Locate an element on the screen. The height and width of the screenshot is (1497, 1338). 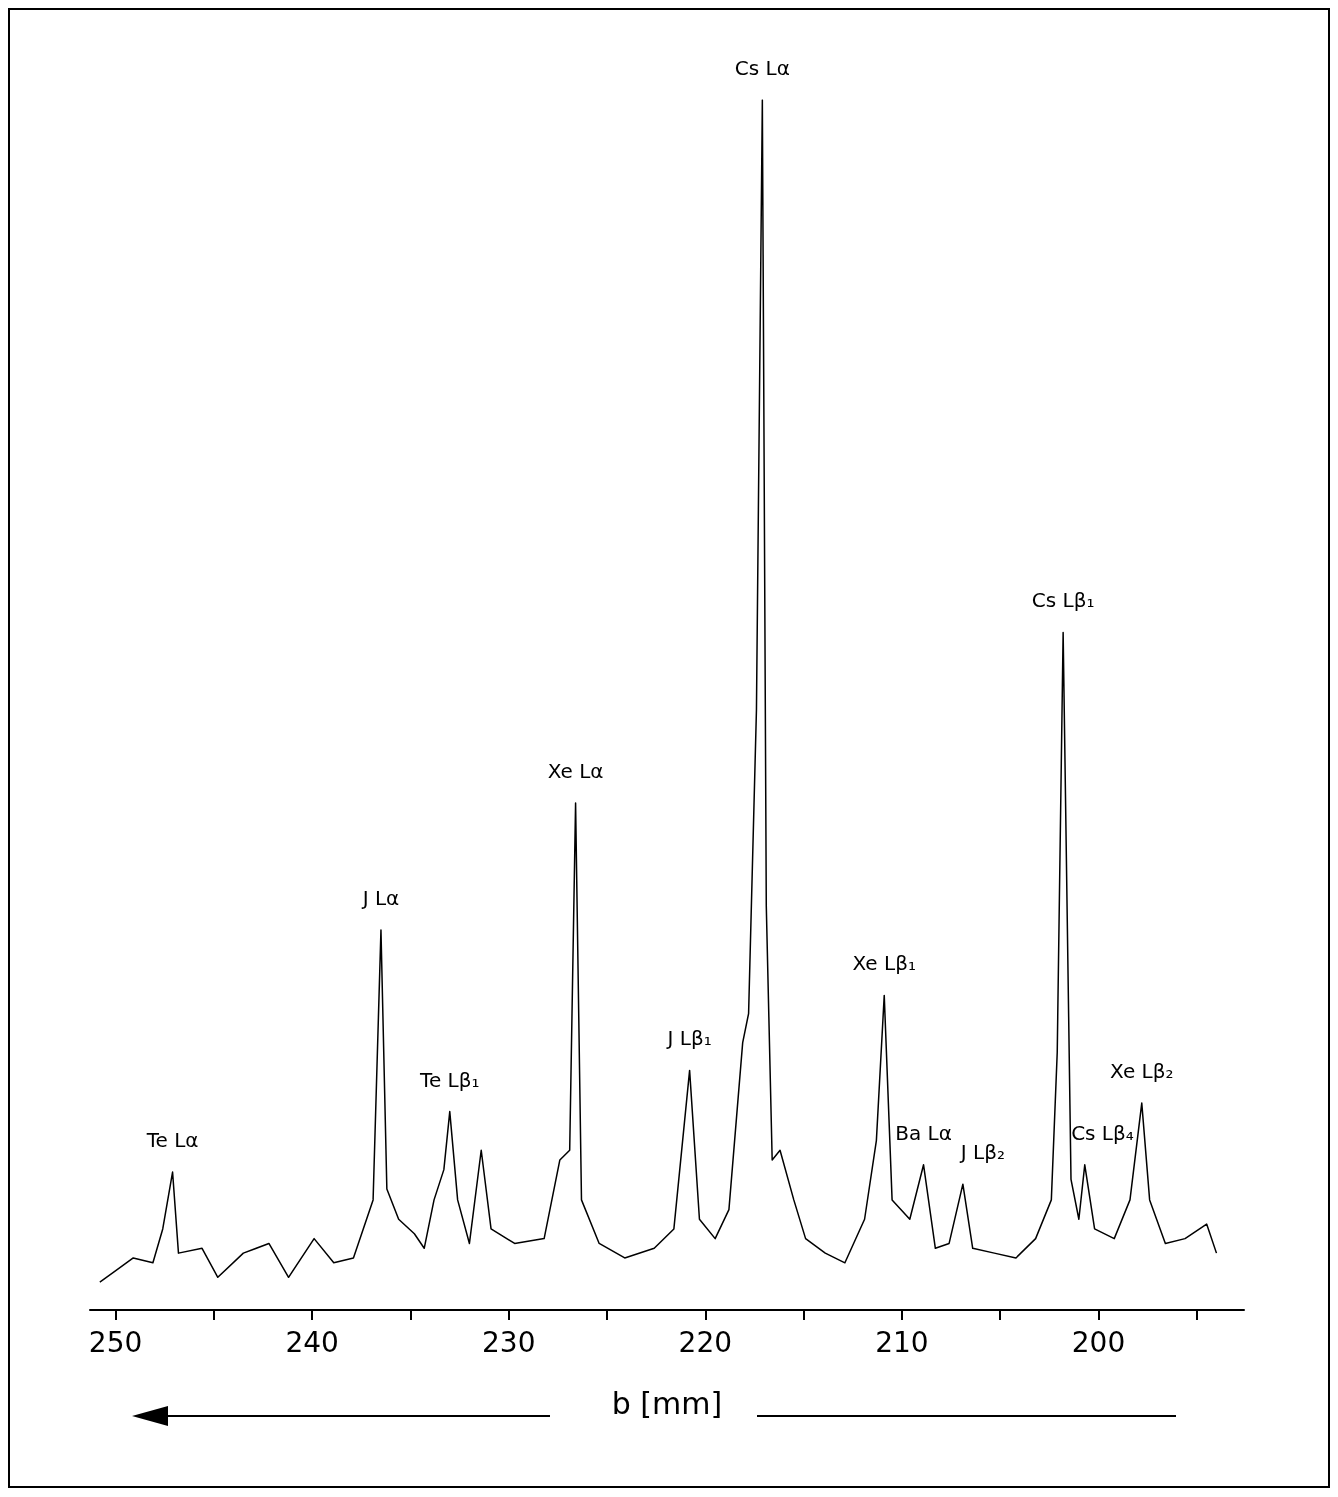
annotation: Cs Lα is located at coordinates (762, 68).